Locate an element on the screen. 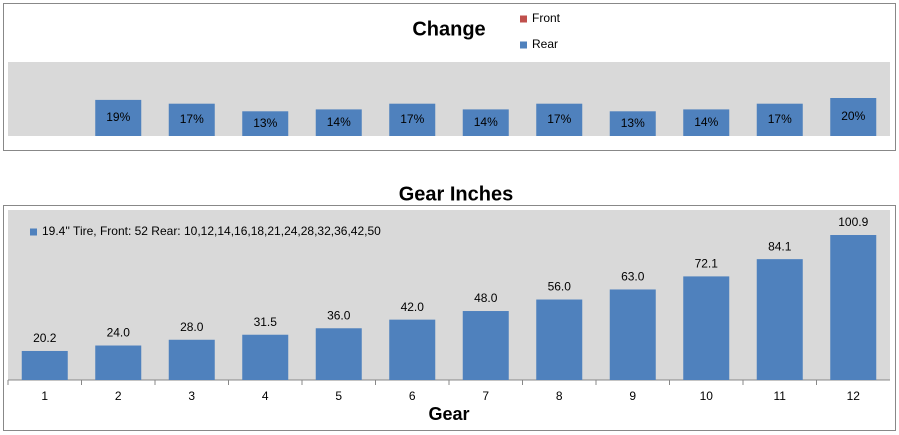  x-tick-label: 2 is located at coordinates (118, 396).